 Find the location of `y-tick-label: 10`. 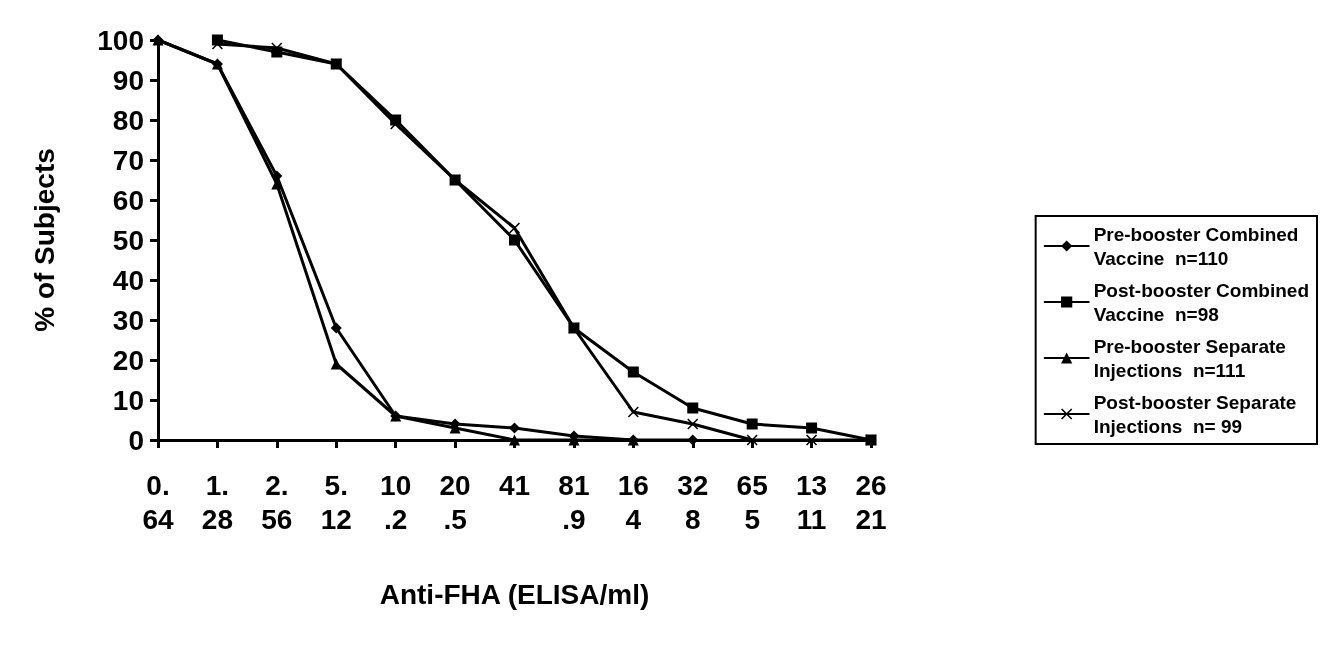

y-tick-label: 10 is located at coordinates (128, 400).